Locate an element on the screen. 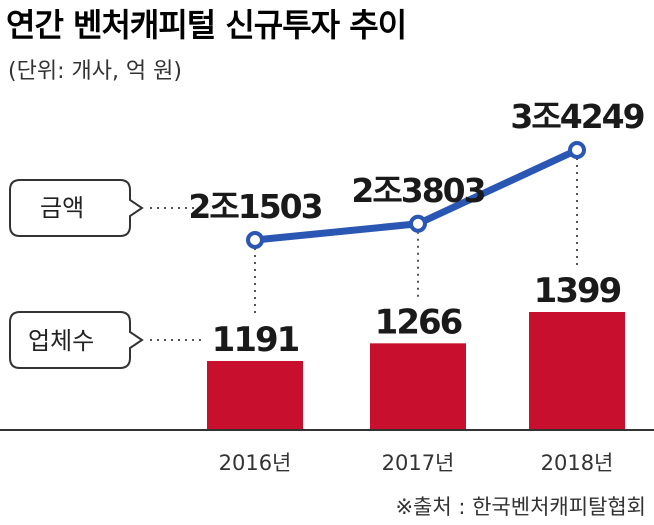  legend-amount-label: 금액 is located at coordinates (62, 208).